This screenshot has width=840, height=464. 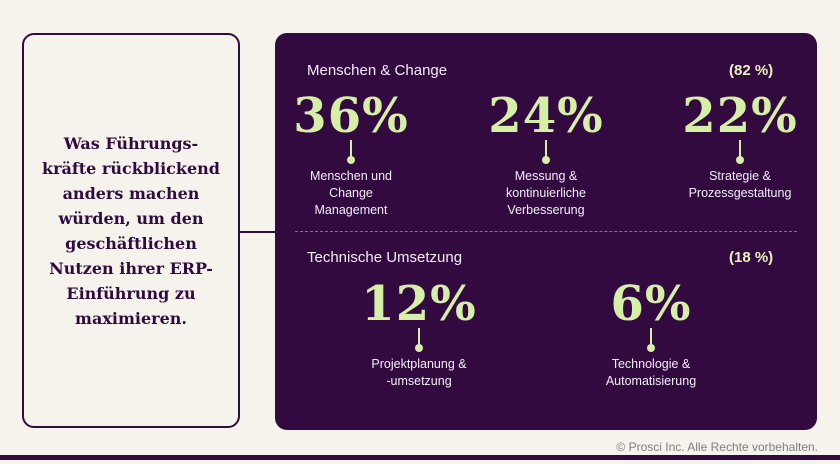 I want to click on stat-value: 6%, so click(x=651, y=304).